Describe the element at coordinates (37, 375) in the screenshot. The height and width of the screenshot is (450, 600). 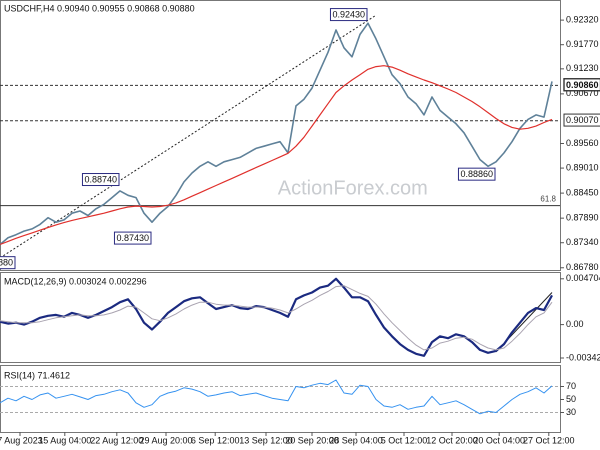
I see `panel-title: RSI(14) 71.4612` at that location.